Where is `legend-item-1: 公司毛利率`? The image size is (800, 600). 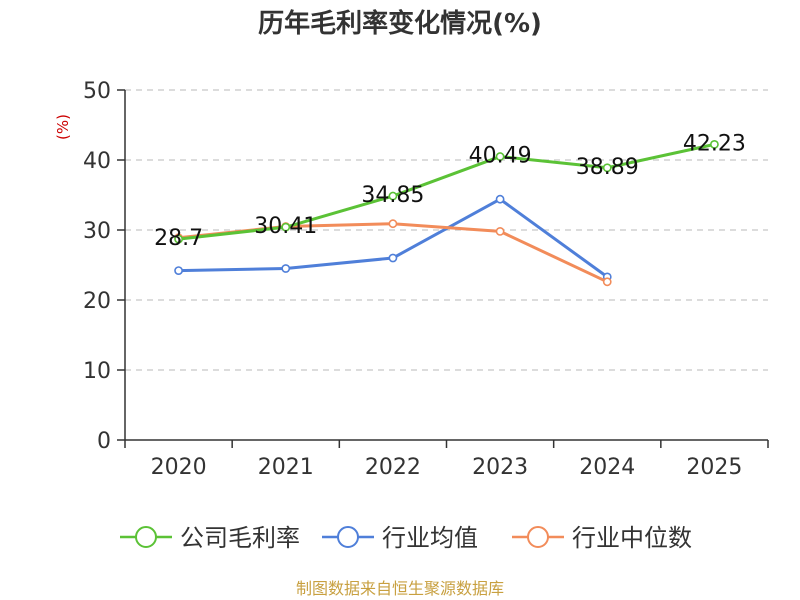
legend-item-1: 公司毛利率 is located at coordinates (210, 538).